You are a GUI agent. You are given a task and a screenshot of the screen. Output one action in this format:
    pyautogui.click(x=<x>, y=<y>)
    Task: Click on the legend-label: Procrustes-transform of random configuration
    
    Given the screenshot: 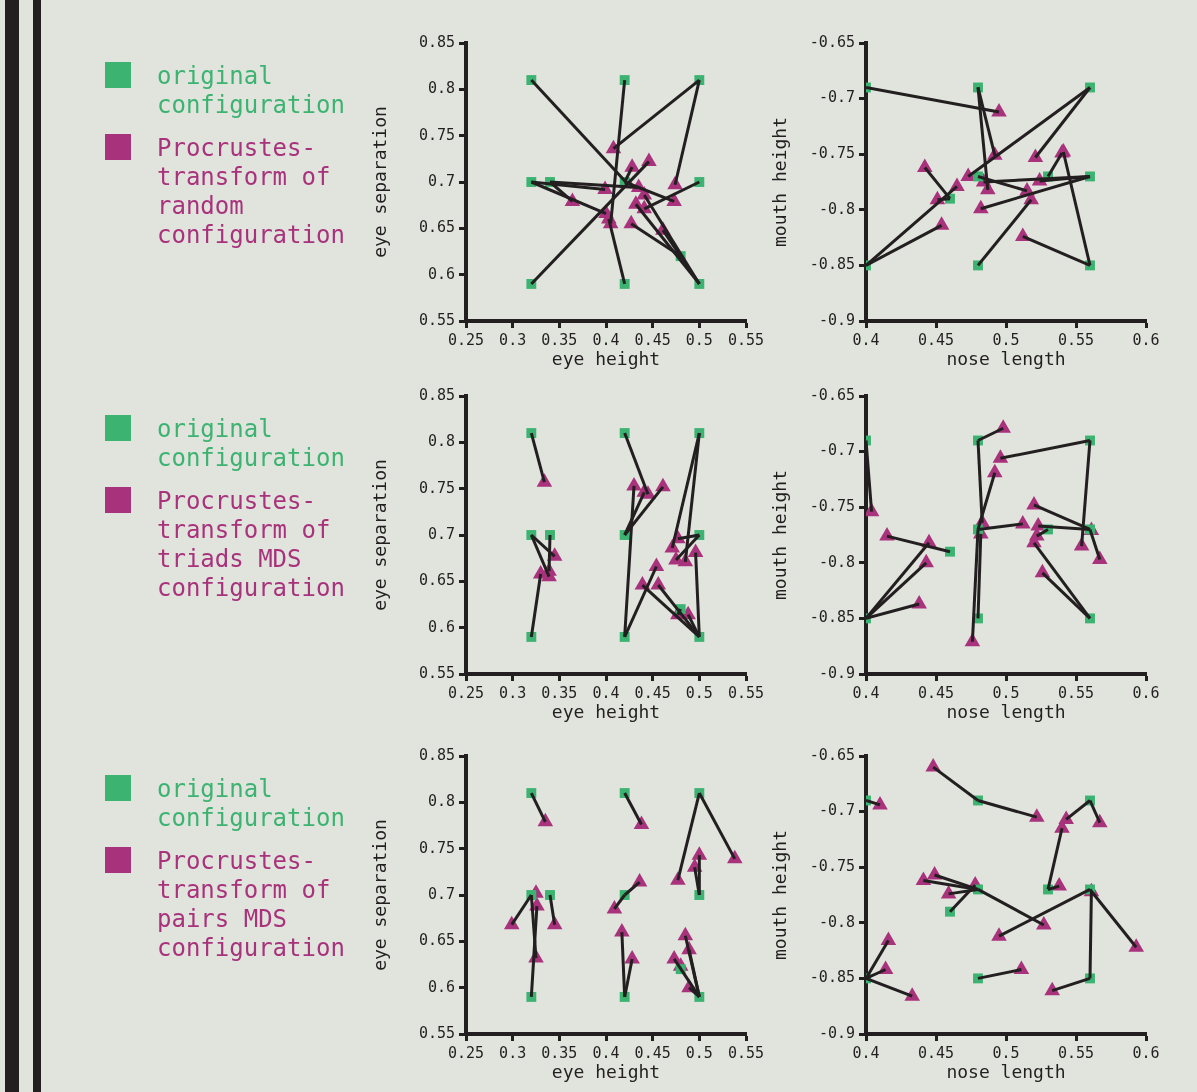 What is the action you would take?
    pyautogui.click(x=251, y=191)
    